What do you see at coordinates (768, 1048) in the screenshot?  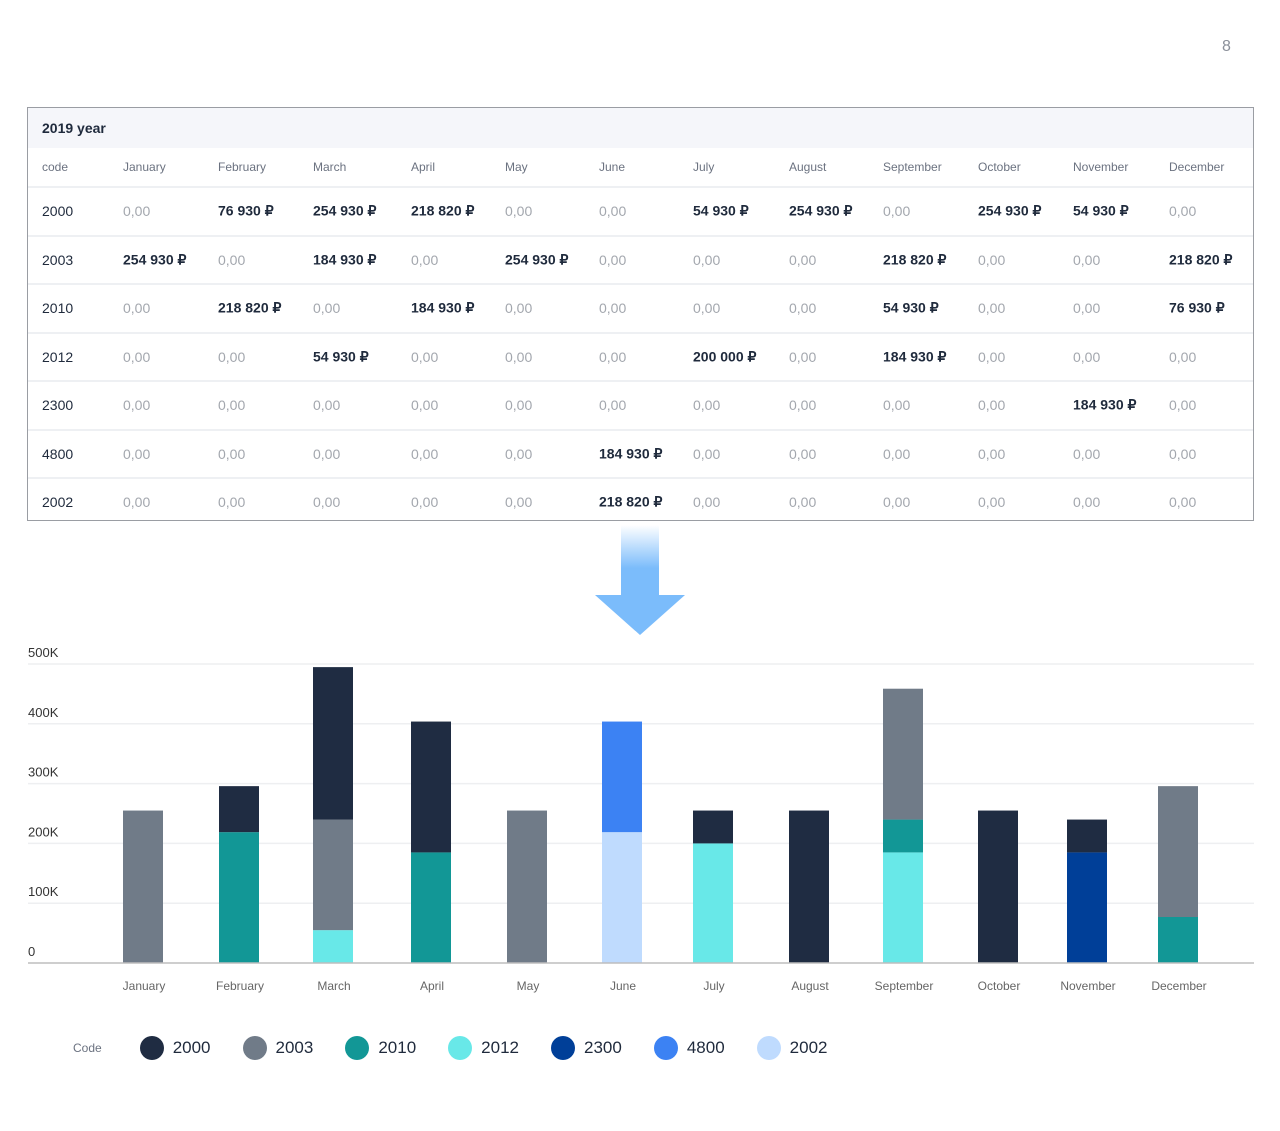 I see `legend-swatch-icon` at bounding box center [768, 1048].